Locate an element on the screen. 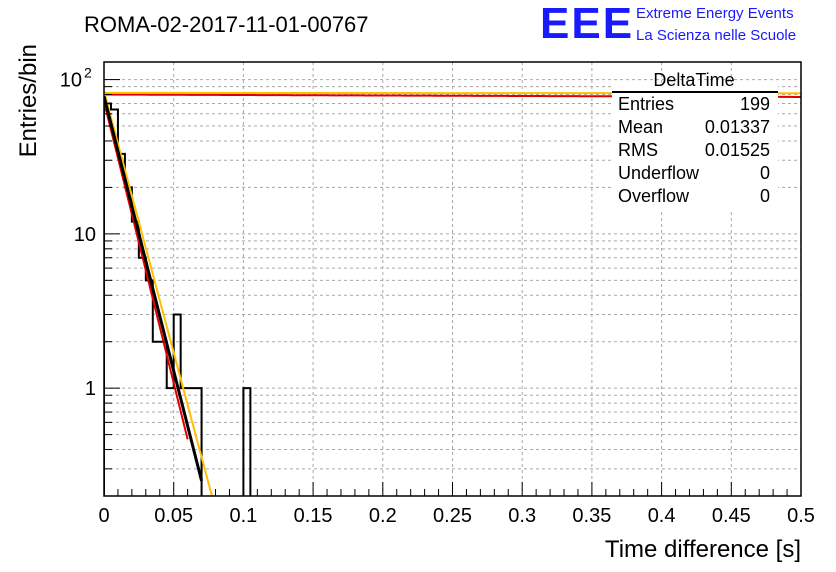 The image size is (836, 572). x-tick-label: 0.15 is located at coordinates (313, 516).